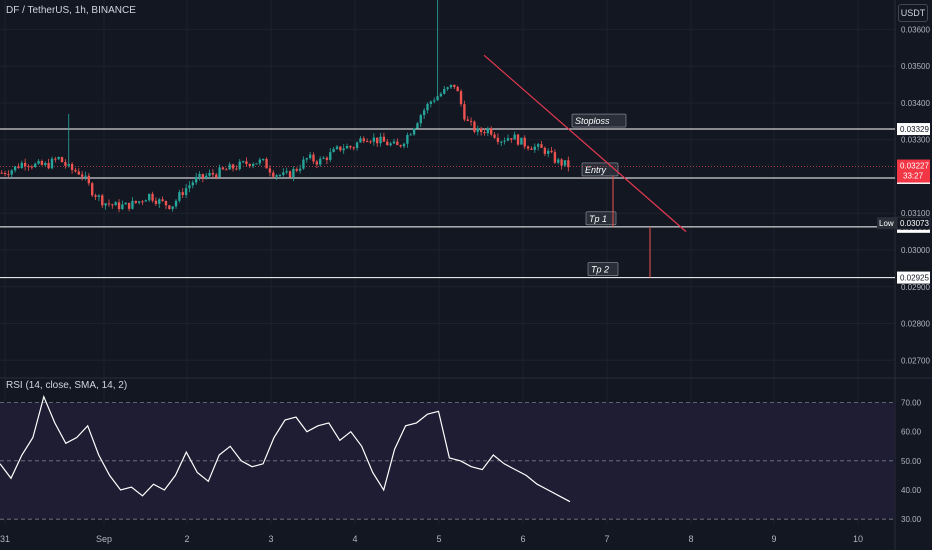  Describe the element at coordinates (913, 13) in the screenshot. I see `currency-selector: USDT` at that location.